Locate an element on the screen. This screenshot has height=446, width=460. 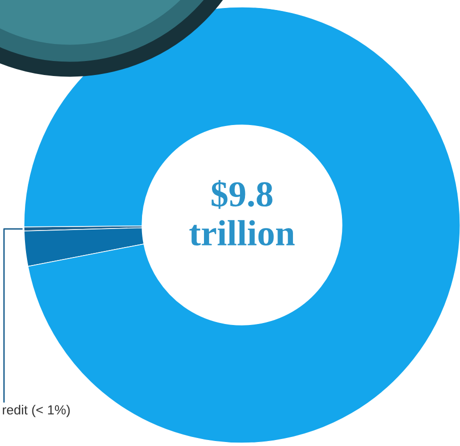
text: $9.8 trillion is located at coordinates (242, 213).